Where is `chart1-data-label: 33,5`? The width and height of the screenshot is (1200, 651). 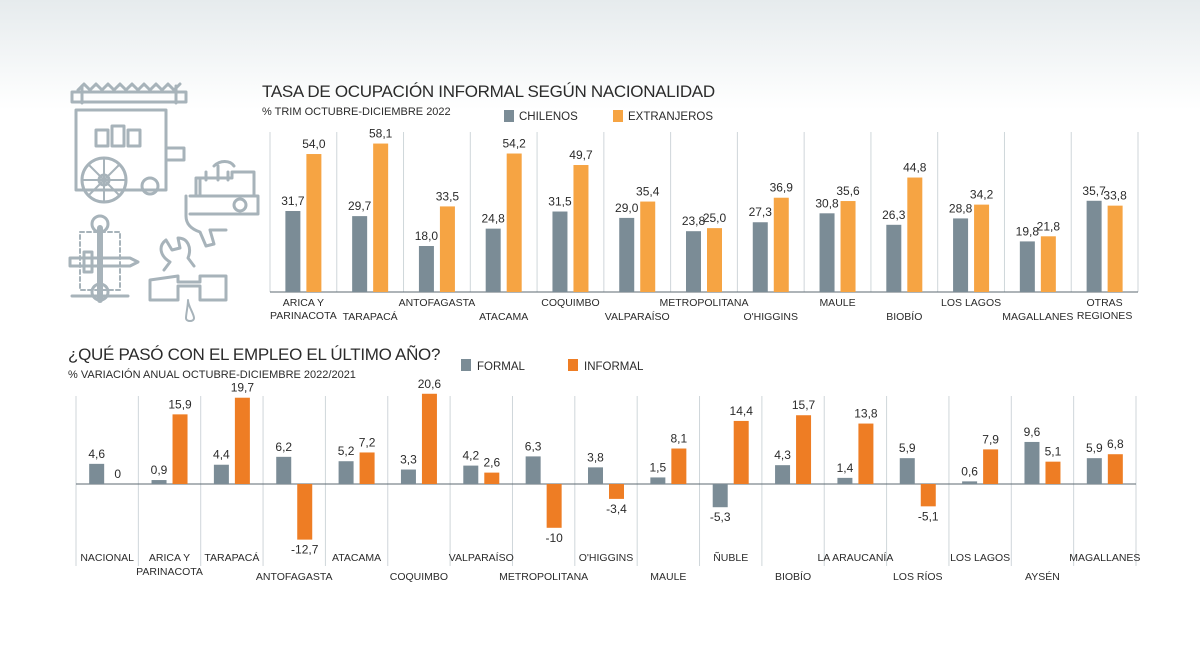 chart1-data-label: 33,5 is located at coordinates (448, 196).